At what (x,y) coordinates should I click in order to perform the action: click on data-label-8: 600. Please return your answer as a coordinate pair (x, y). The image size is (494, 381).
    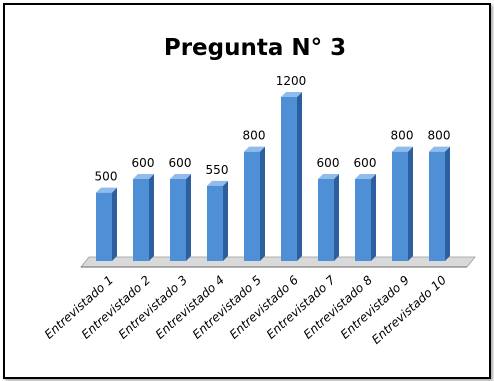
    Looking at the image, I should click on (365, 163).